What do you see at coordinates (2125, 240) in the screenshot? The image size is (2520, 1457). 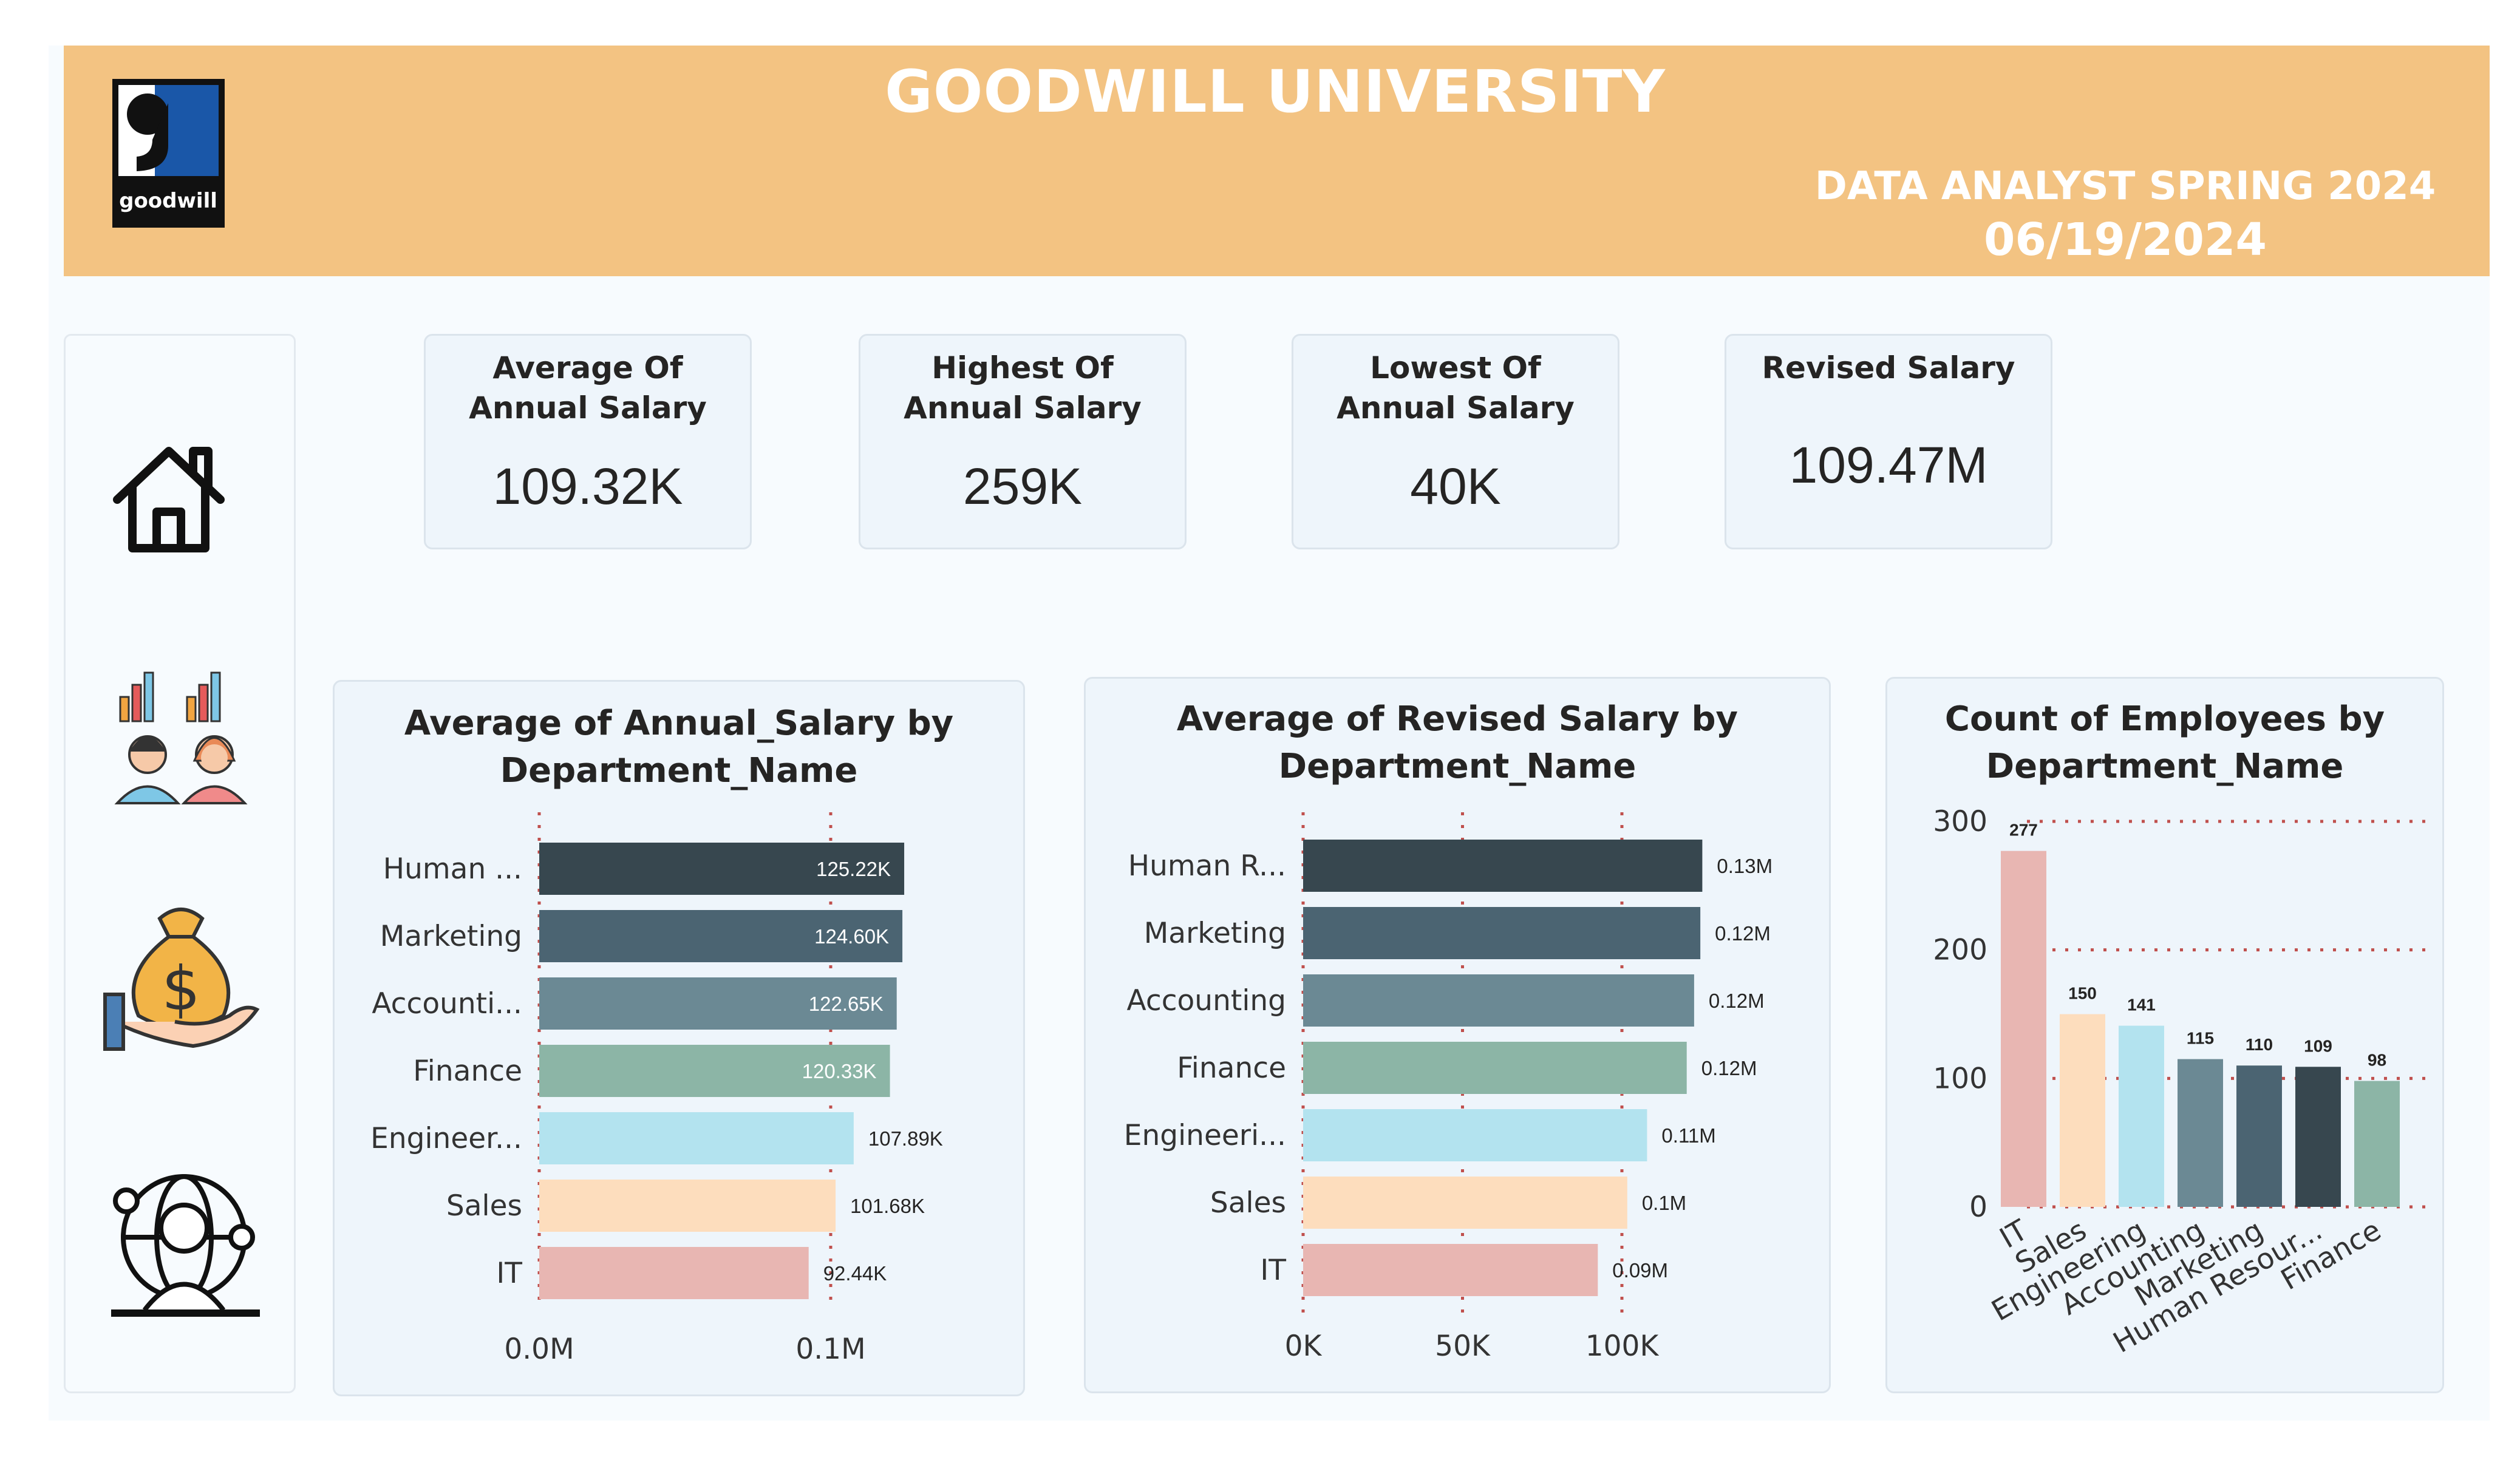 I see `report-date: 06/19/2024` at bounding box center [2125, 240].